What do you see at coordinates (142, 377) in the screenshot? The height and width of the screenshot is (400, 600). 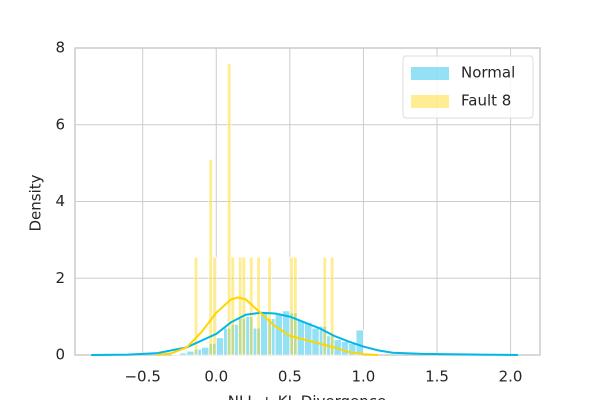 I see `x-tick-label: −0.5` at bounding box center [142, 377].